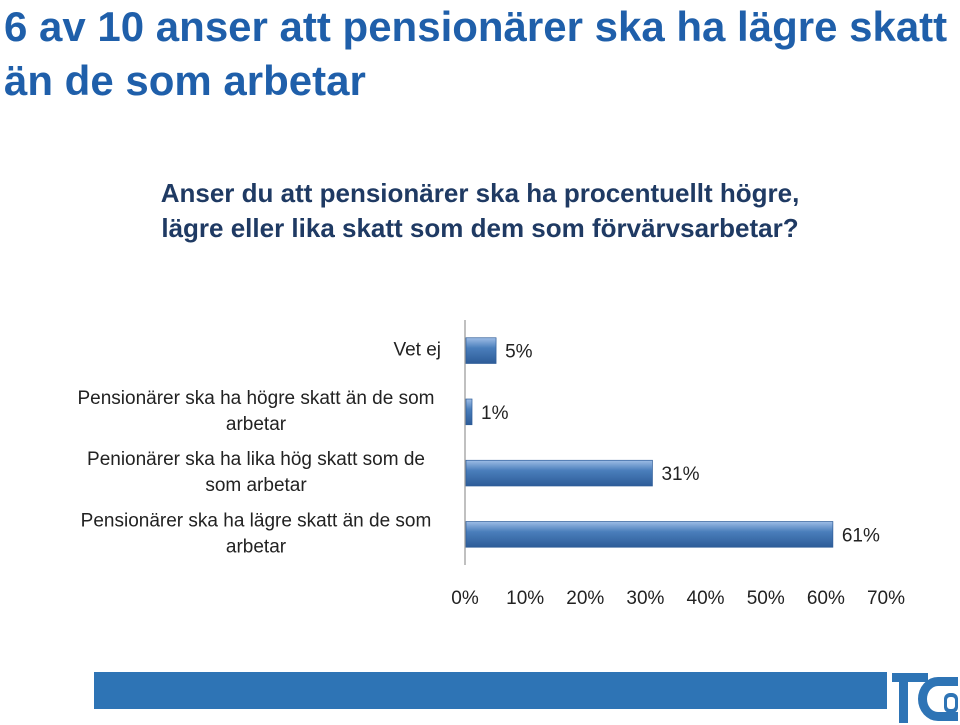  What do you see at coordinates (861, 535) in the screenshot?
I see `data-label-3: 61%` at bounding box center [861, 535].